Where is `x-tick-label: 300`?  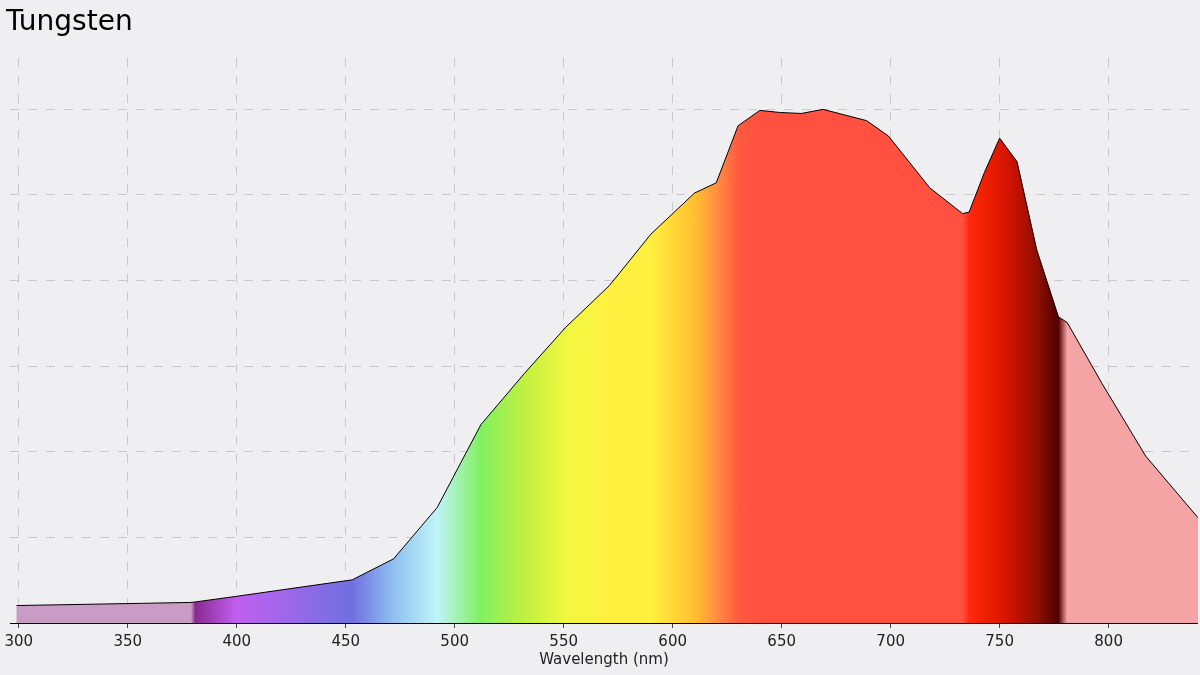
x-tick-label: 300 is located at coordinates (19, 641).